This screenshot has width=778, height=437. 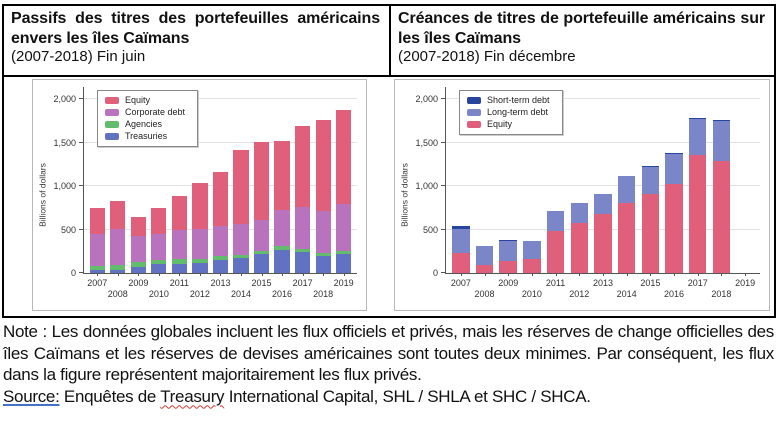 I want to click on x-tick-label: 2015, so click(x=650, y=283).